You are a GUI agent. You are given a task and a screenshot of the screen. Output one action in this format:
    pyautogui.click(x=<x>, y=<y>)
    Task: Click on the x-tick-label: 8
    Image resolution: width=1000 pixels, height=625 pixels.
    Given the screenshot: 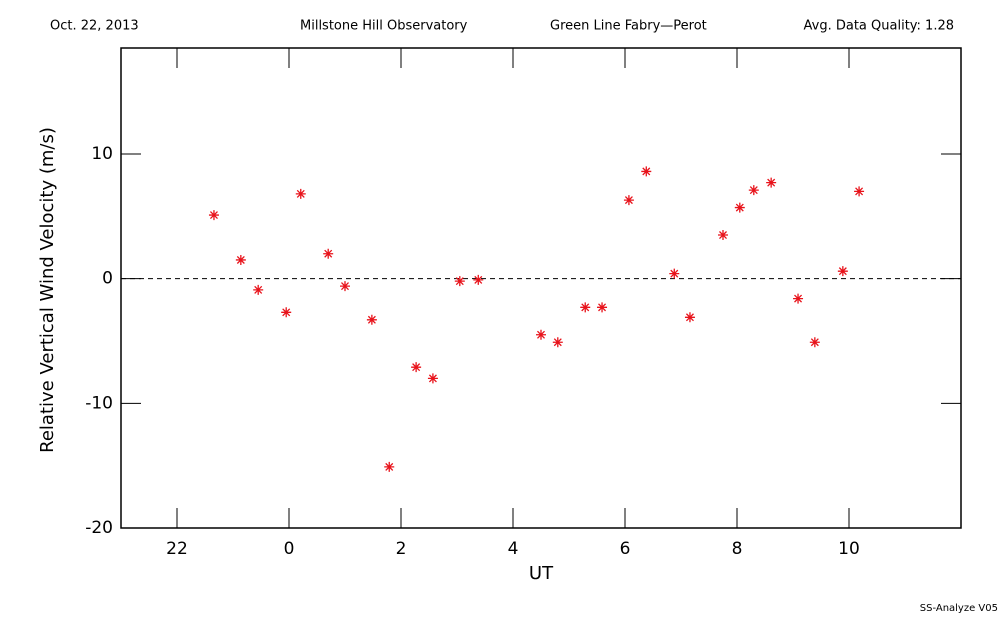 What is the action you would take?
    pyautogui.click(x=737, y=549)
    